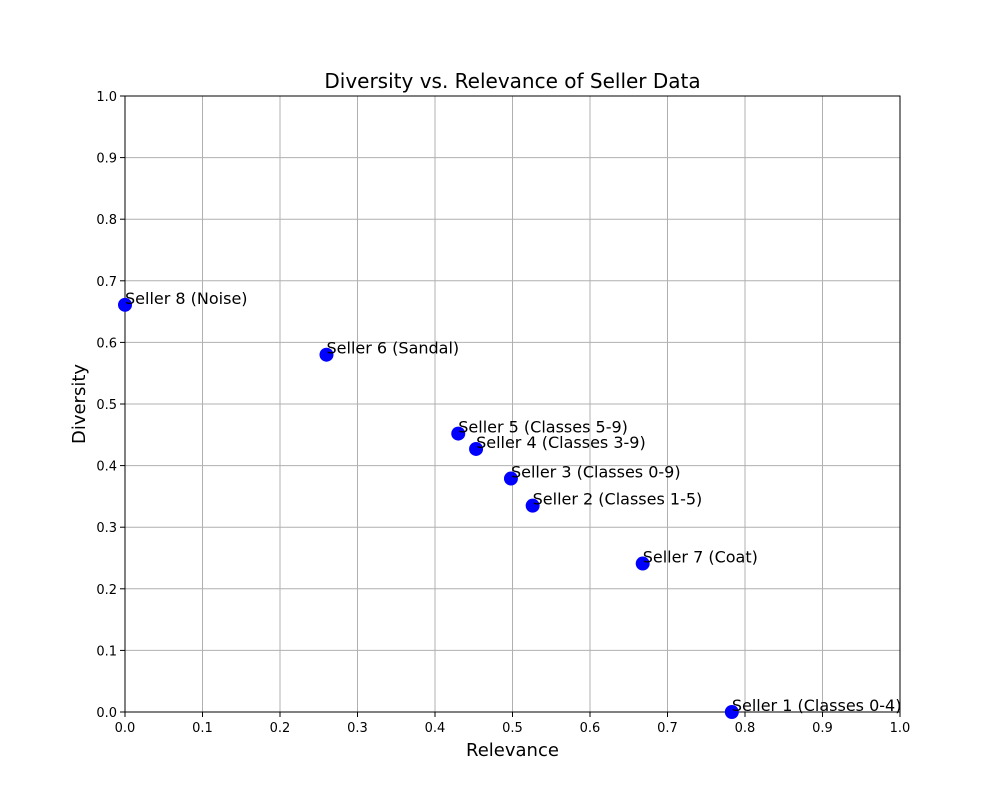 The image size is (1000, 804). Describe the element at coordinates (822, 728) in the screenshot. I see `x-tick-label: 0.9` at that location.